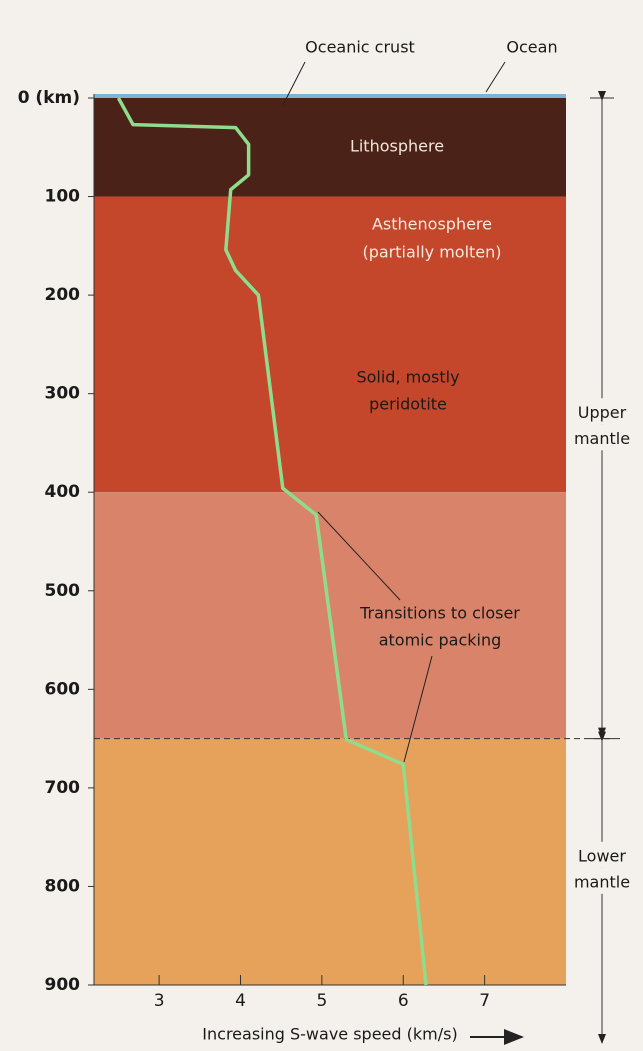  What do you see at coordinates (63, 689) in the screenshot?
I see `y-tick-label: 600` at bounding box center [63, 689].